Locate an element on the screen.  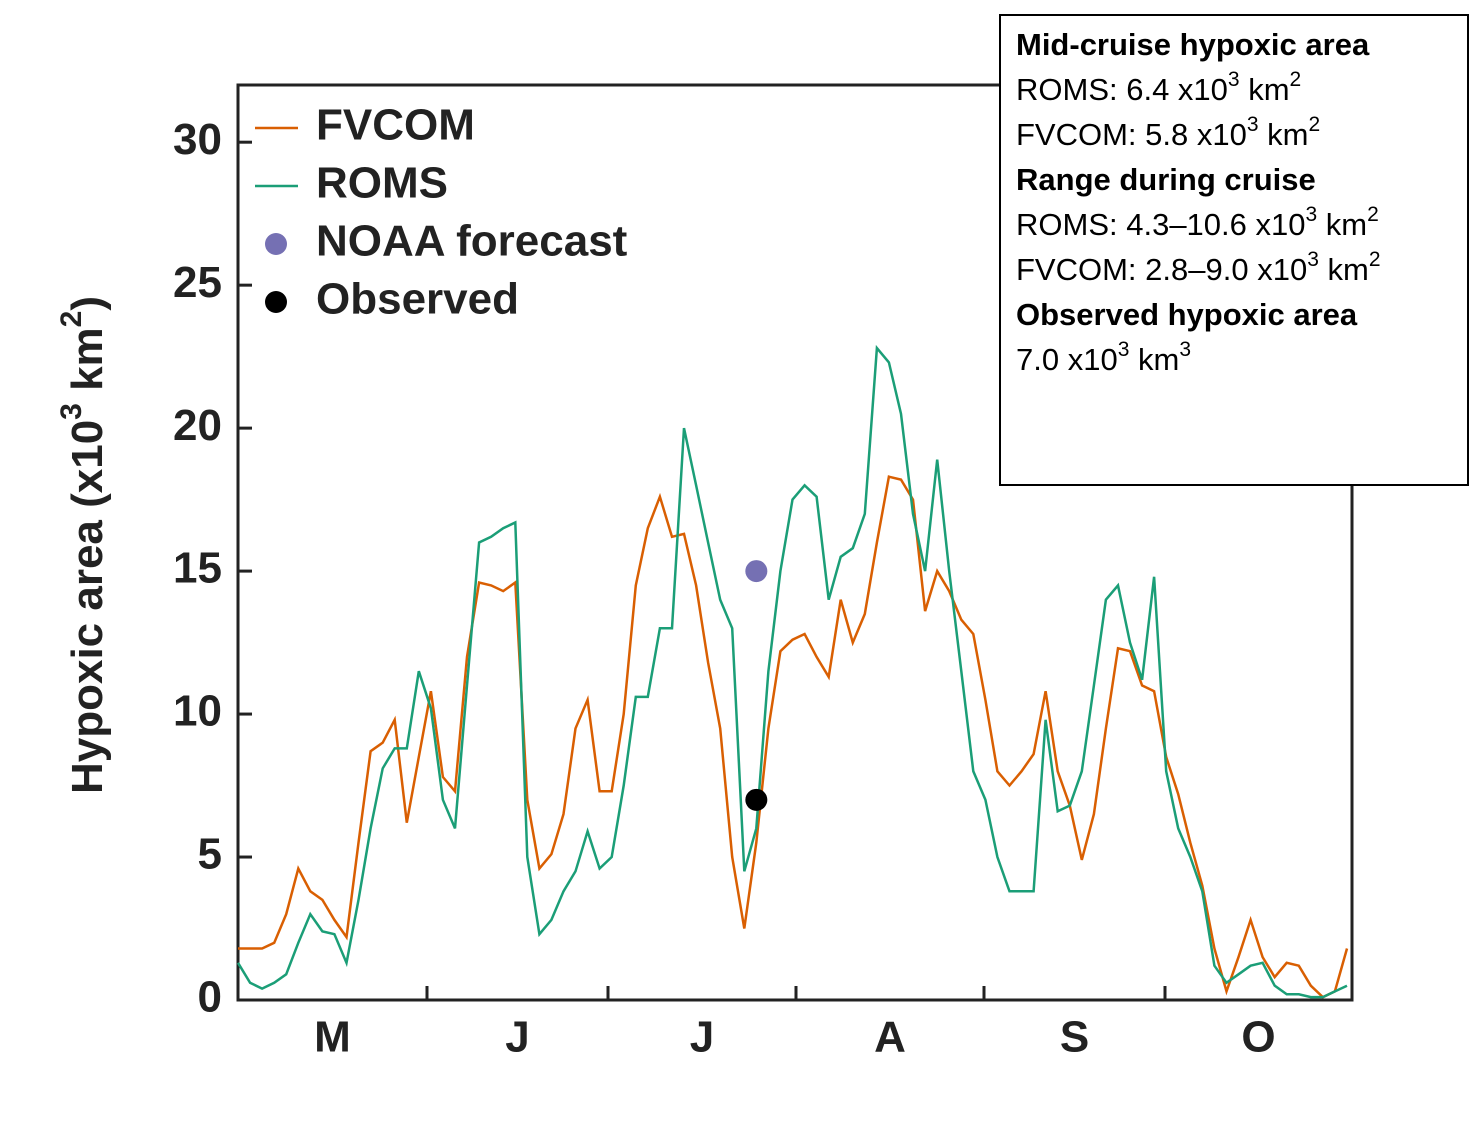
y-tick-label: 5 is located at coordinates (210, 854).